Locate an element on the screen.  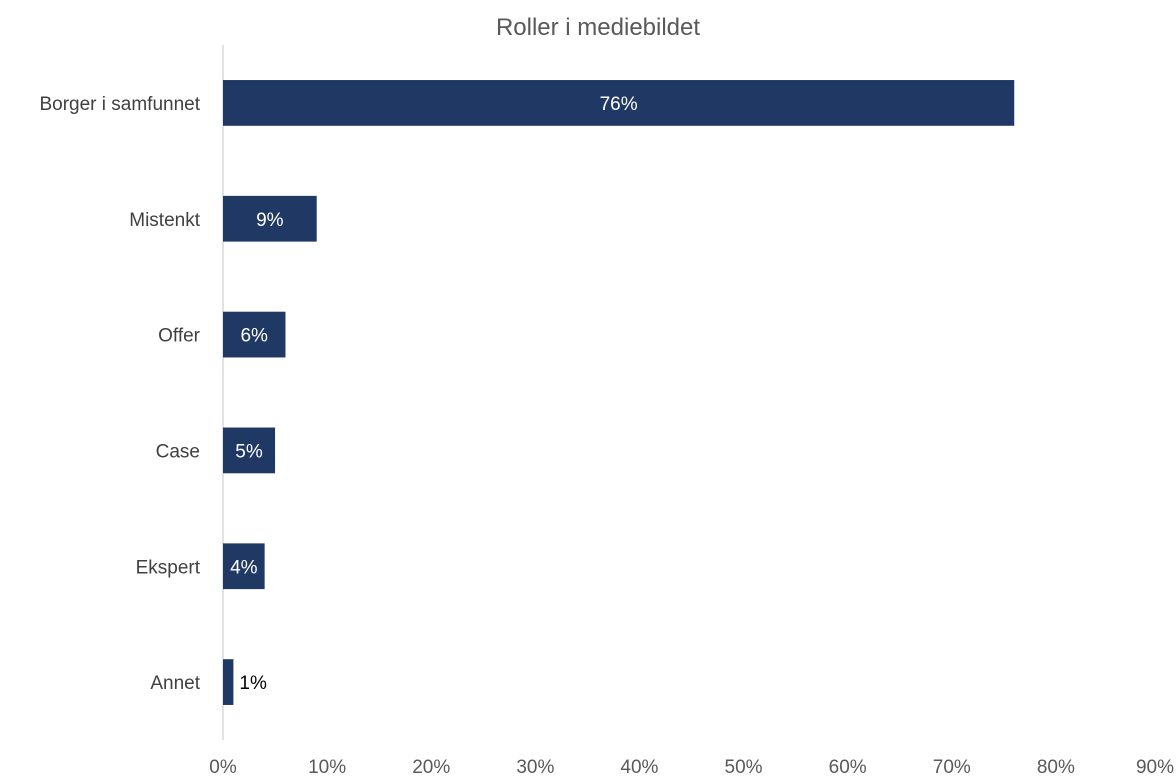
data-label: 9% is located at coordinates (270, 220).